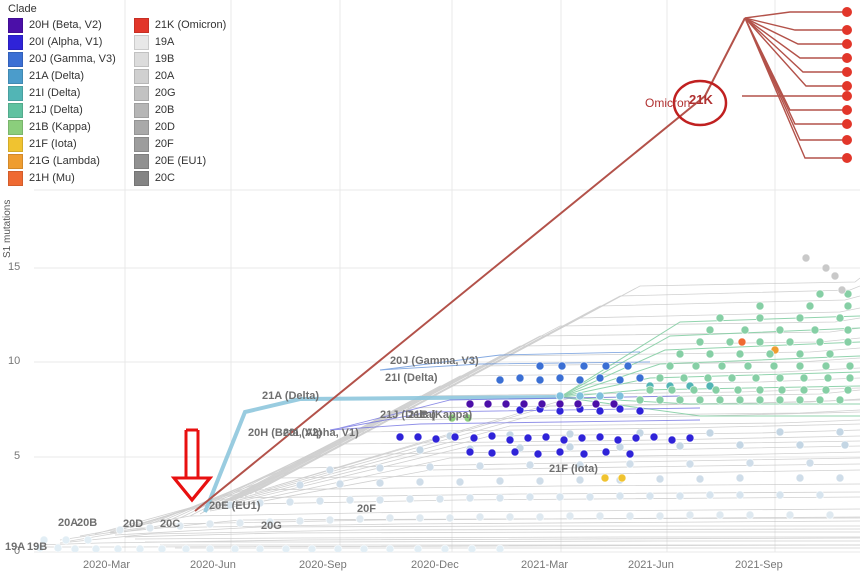 This screenshot has width=860, height=575. What do you see at coordinates (179, 25) in the screenshot?
I see `legend-item: 21K (Omicron)` at bounding box center [179, 25].